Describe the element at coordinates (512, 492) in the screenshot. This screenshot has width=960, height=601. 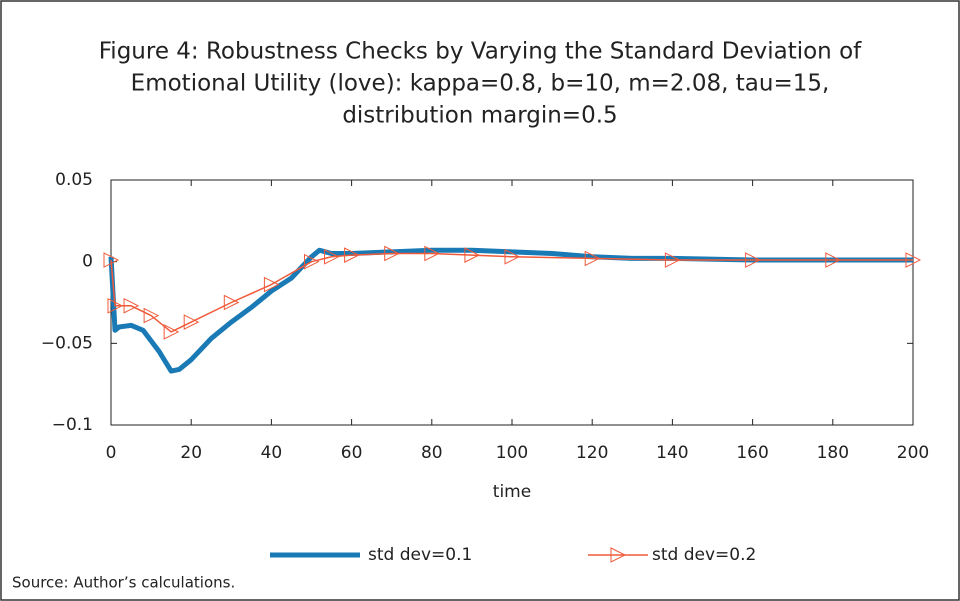
I see `x-axis-label: time` at that location.